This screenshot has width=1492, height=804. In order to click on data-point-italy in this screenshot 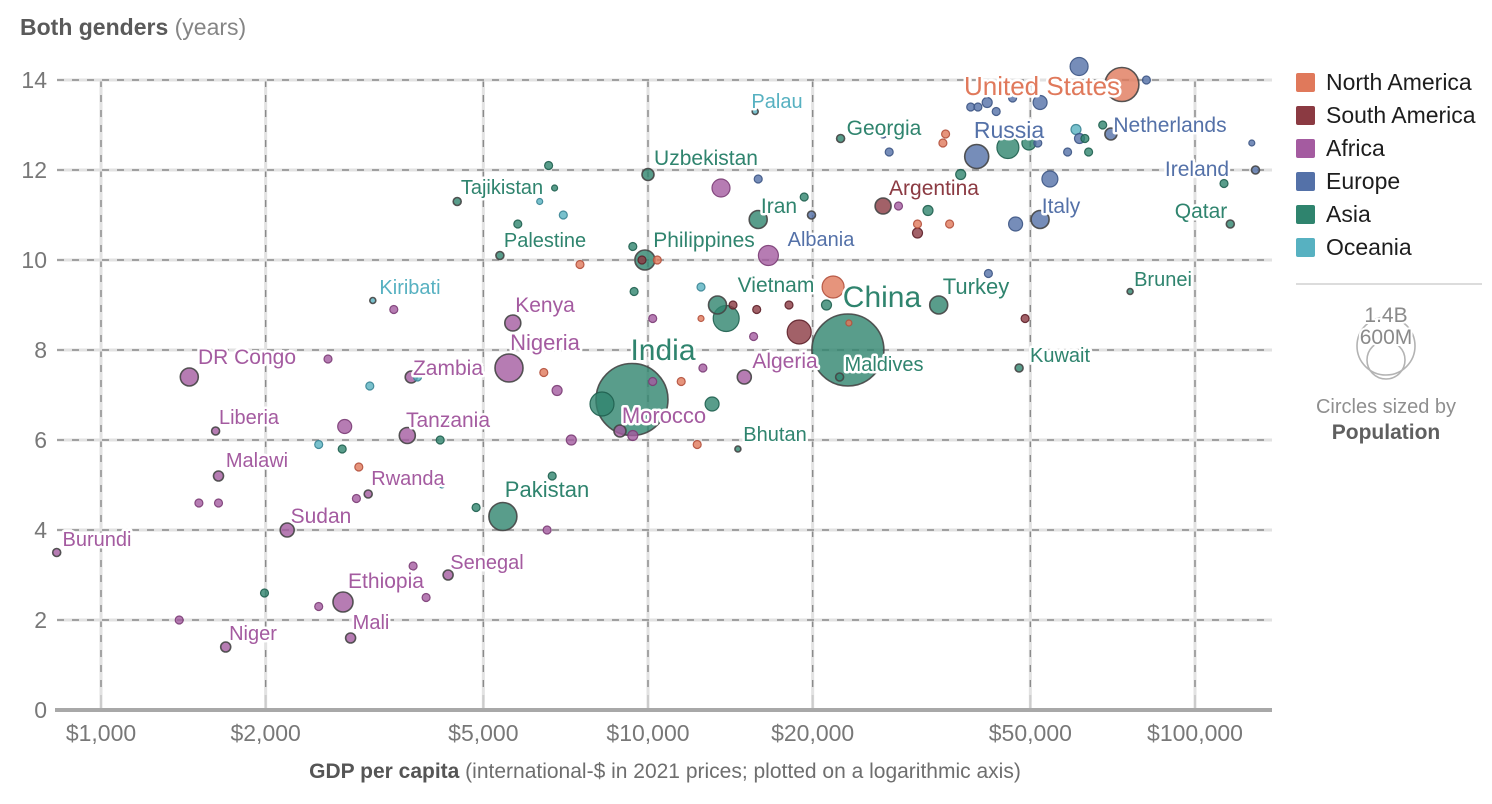, I will do `click(1040, 219)`.